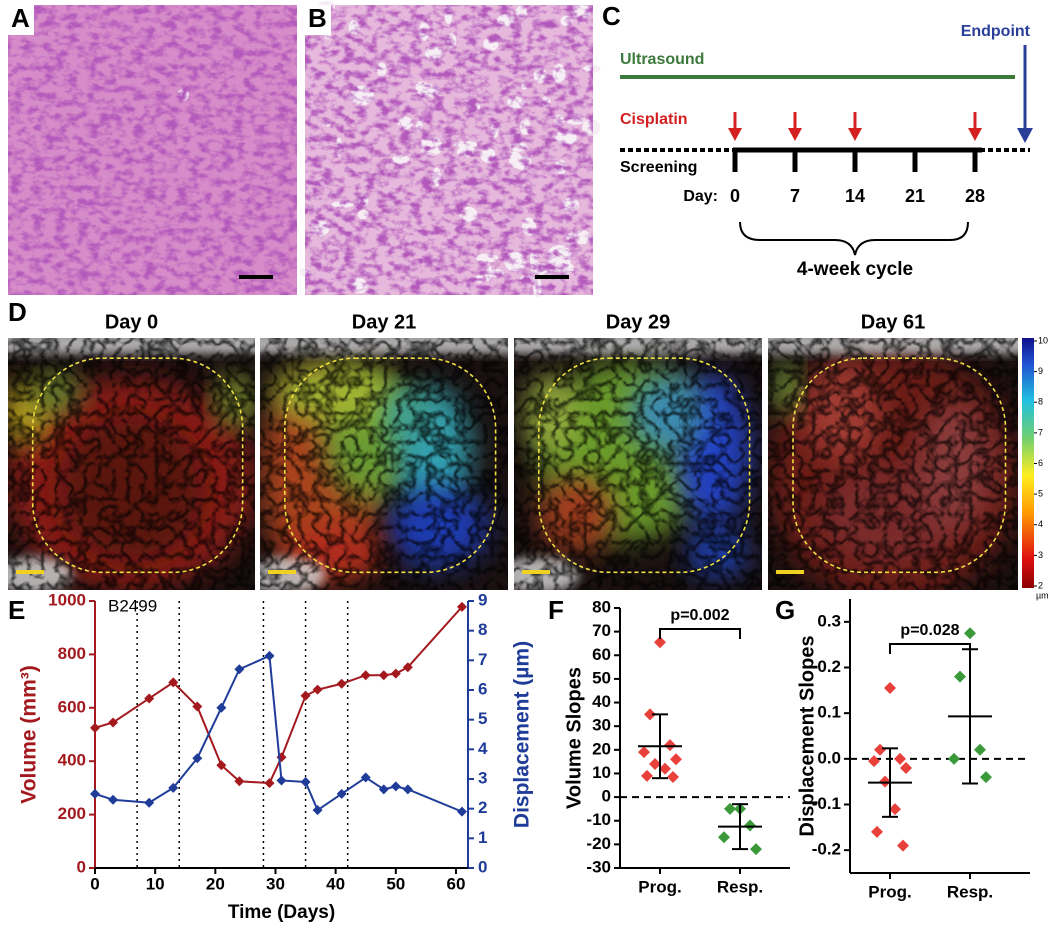  Describe the element at coordinates (449, 150) in the screenshot. I see `nuclei-texture` at that location.